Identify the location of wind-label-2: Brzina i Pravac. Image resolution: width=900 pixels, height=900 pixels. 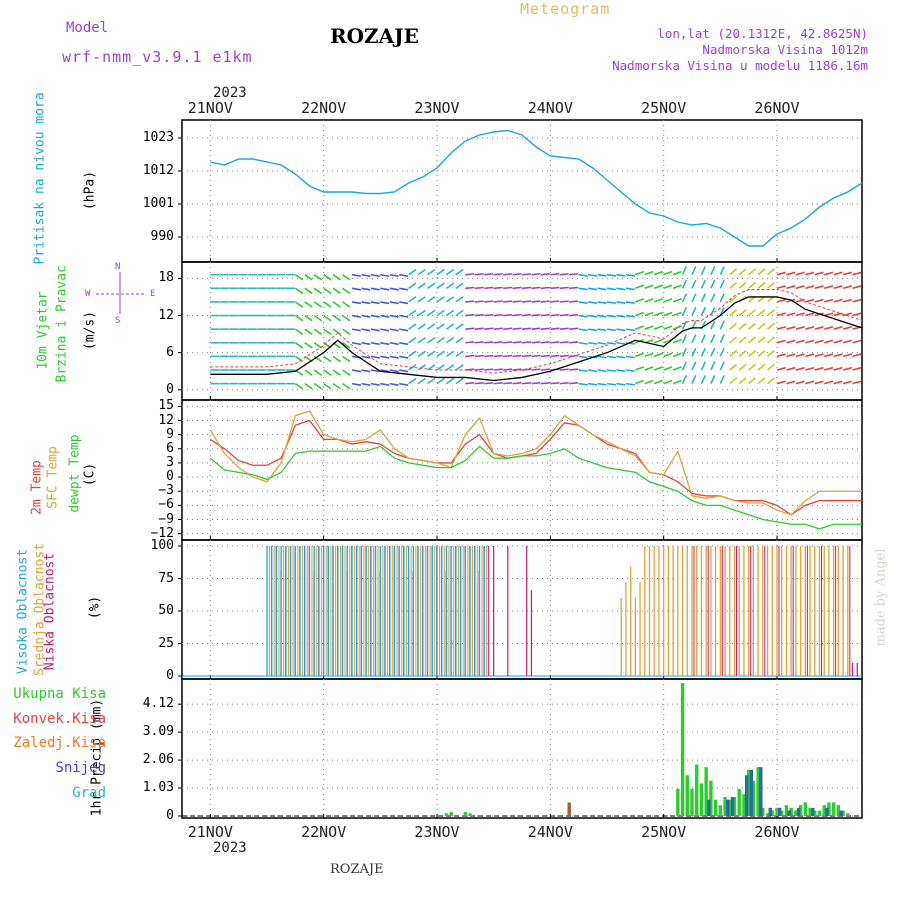
(62, 324).